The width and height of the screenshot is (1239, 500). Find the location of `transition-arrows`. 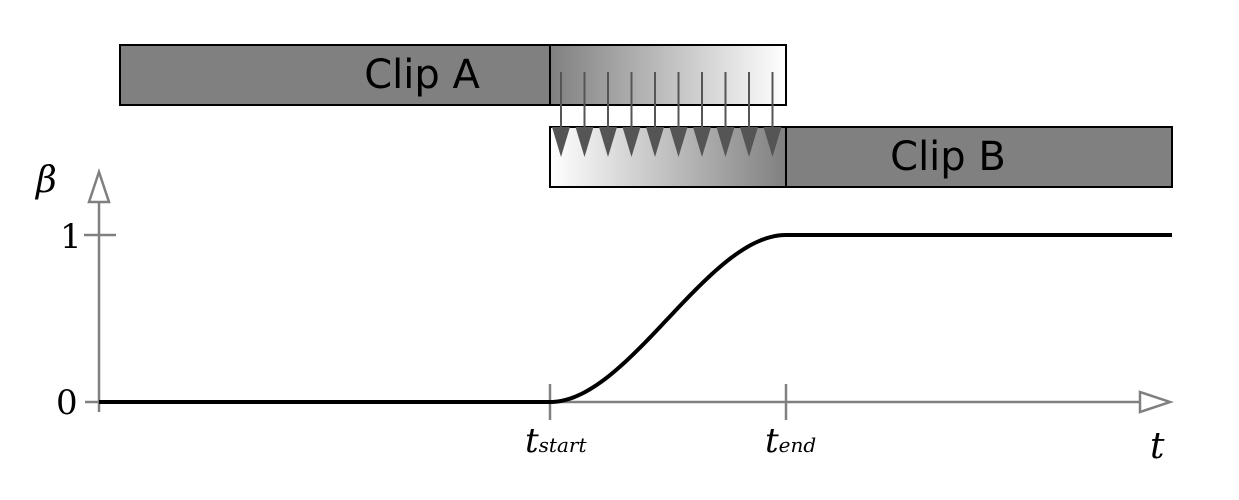

transition-arrows is located at coordinates (667, 114).